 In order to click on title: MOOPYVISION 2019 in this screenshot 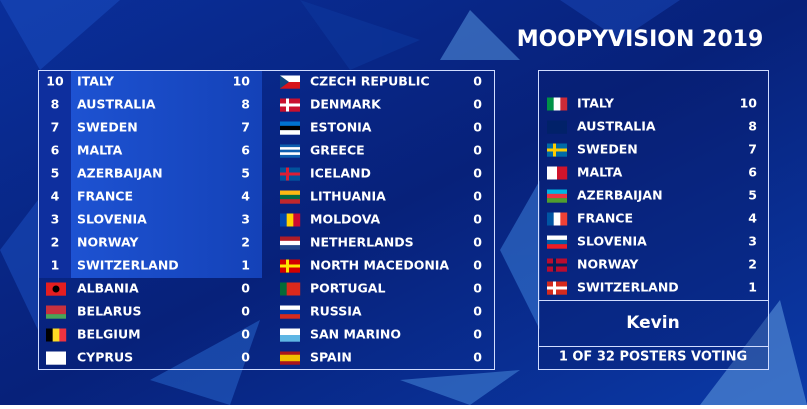, I will do `click(640, 39)`.